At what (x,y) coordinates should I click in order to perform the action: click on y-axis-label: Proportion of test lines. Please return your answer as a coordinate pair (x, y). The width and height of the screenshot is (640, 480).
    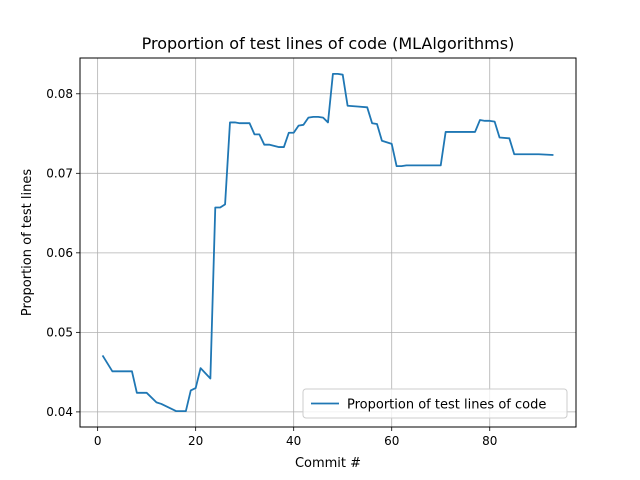
    Looking at the image, I should click on (27, 242).